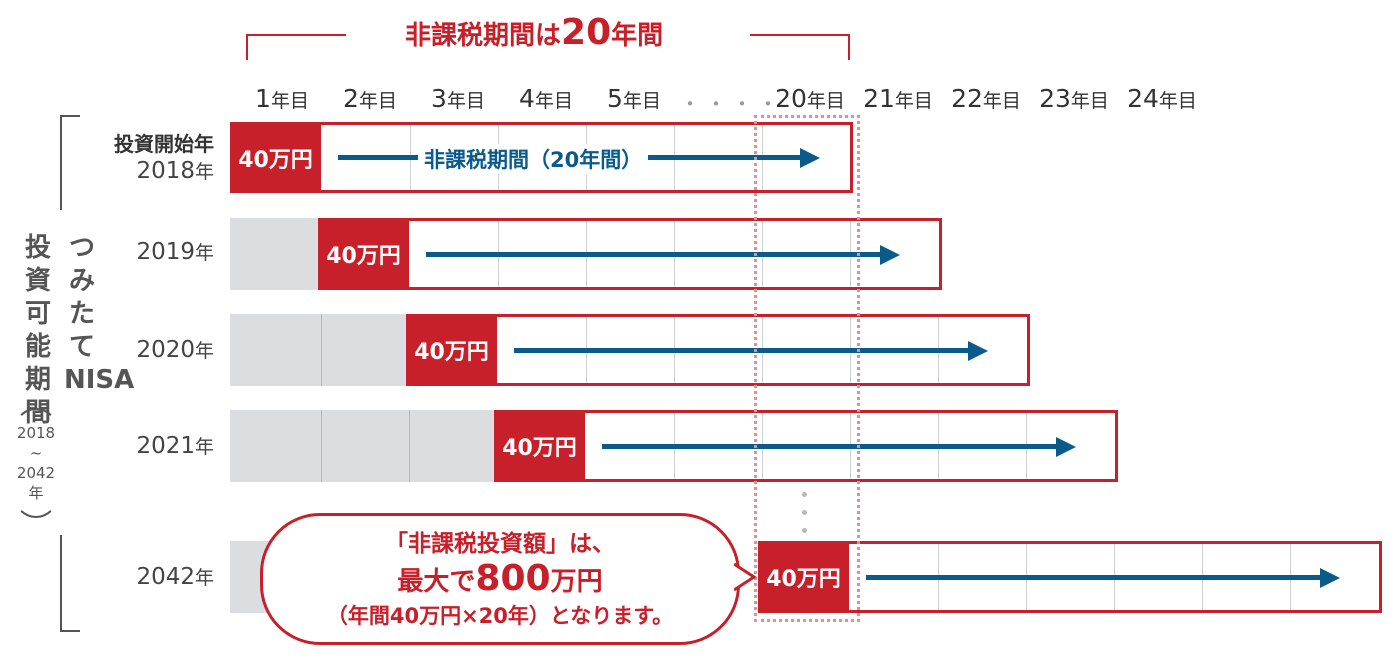 This screenshot has height=660, width=1400. What do you see at coordinates (164, 144) in the screenshot?
I see `start-year-header: 投資開始年` at bounding box center [164, 144].